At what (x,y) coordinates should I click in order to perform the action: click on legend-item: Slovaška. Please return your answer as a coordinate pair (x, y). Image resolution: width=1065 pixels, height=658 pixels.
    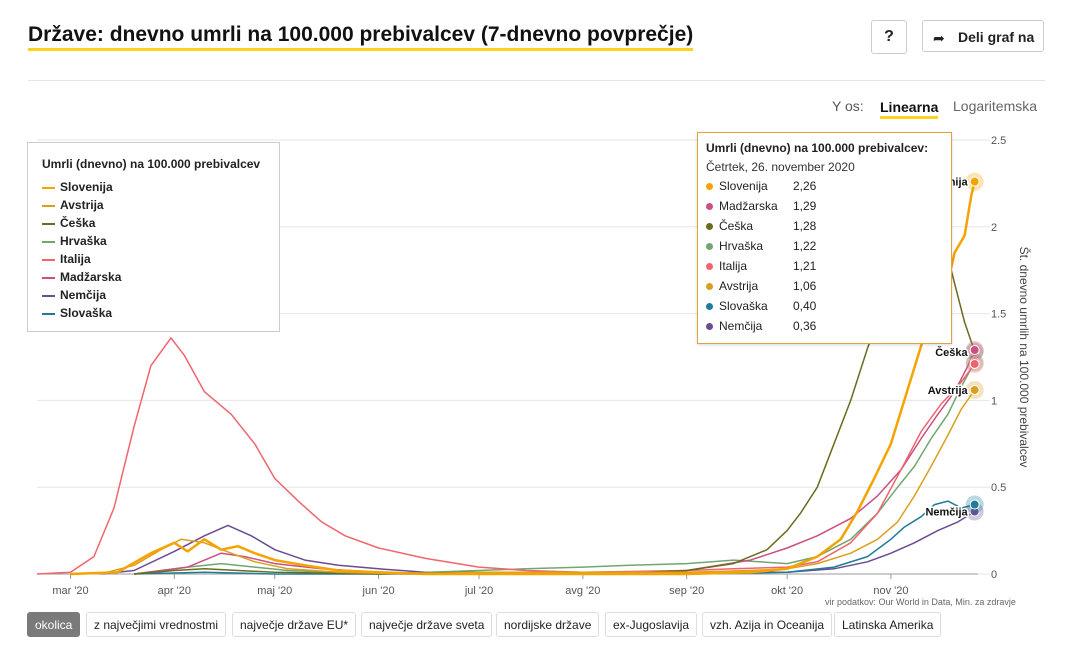
    Looking at the image, I should click on (77, 313).